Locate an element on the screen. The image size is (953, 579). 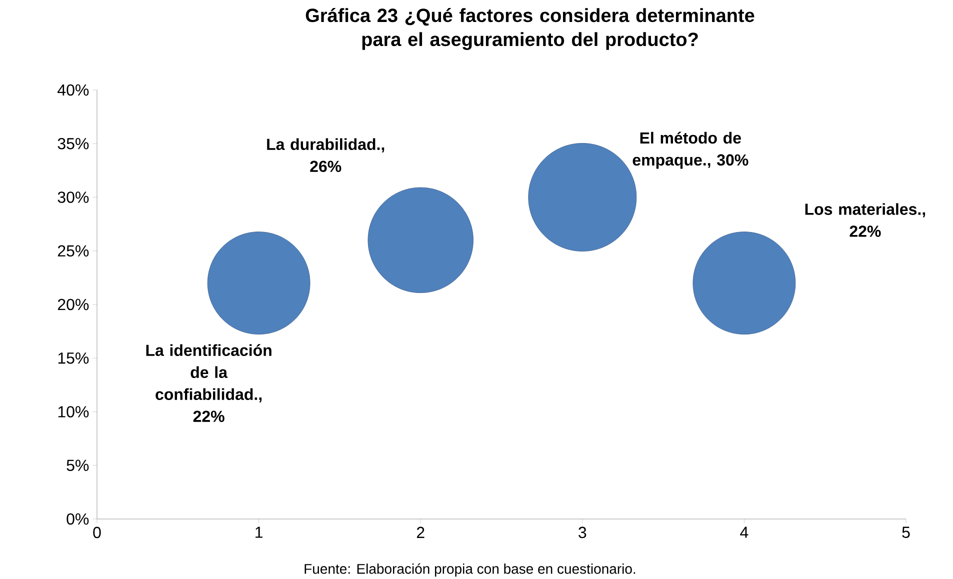
x-tick-label: 3 is located at coordinates (582, 532).